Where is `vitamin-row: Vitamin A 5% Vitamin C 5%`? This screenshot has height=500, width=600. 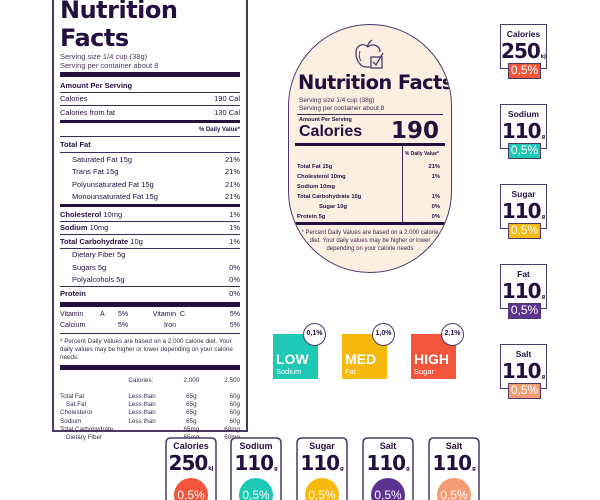
vitamin-row: Vitamin A 5% Vitamin C 5% is located at coordinates (150, 314).